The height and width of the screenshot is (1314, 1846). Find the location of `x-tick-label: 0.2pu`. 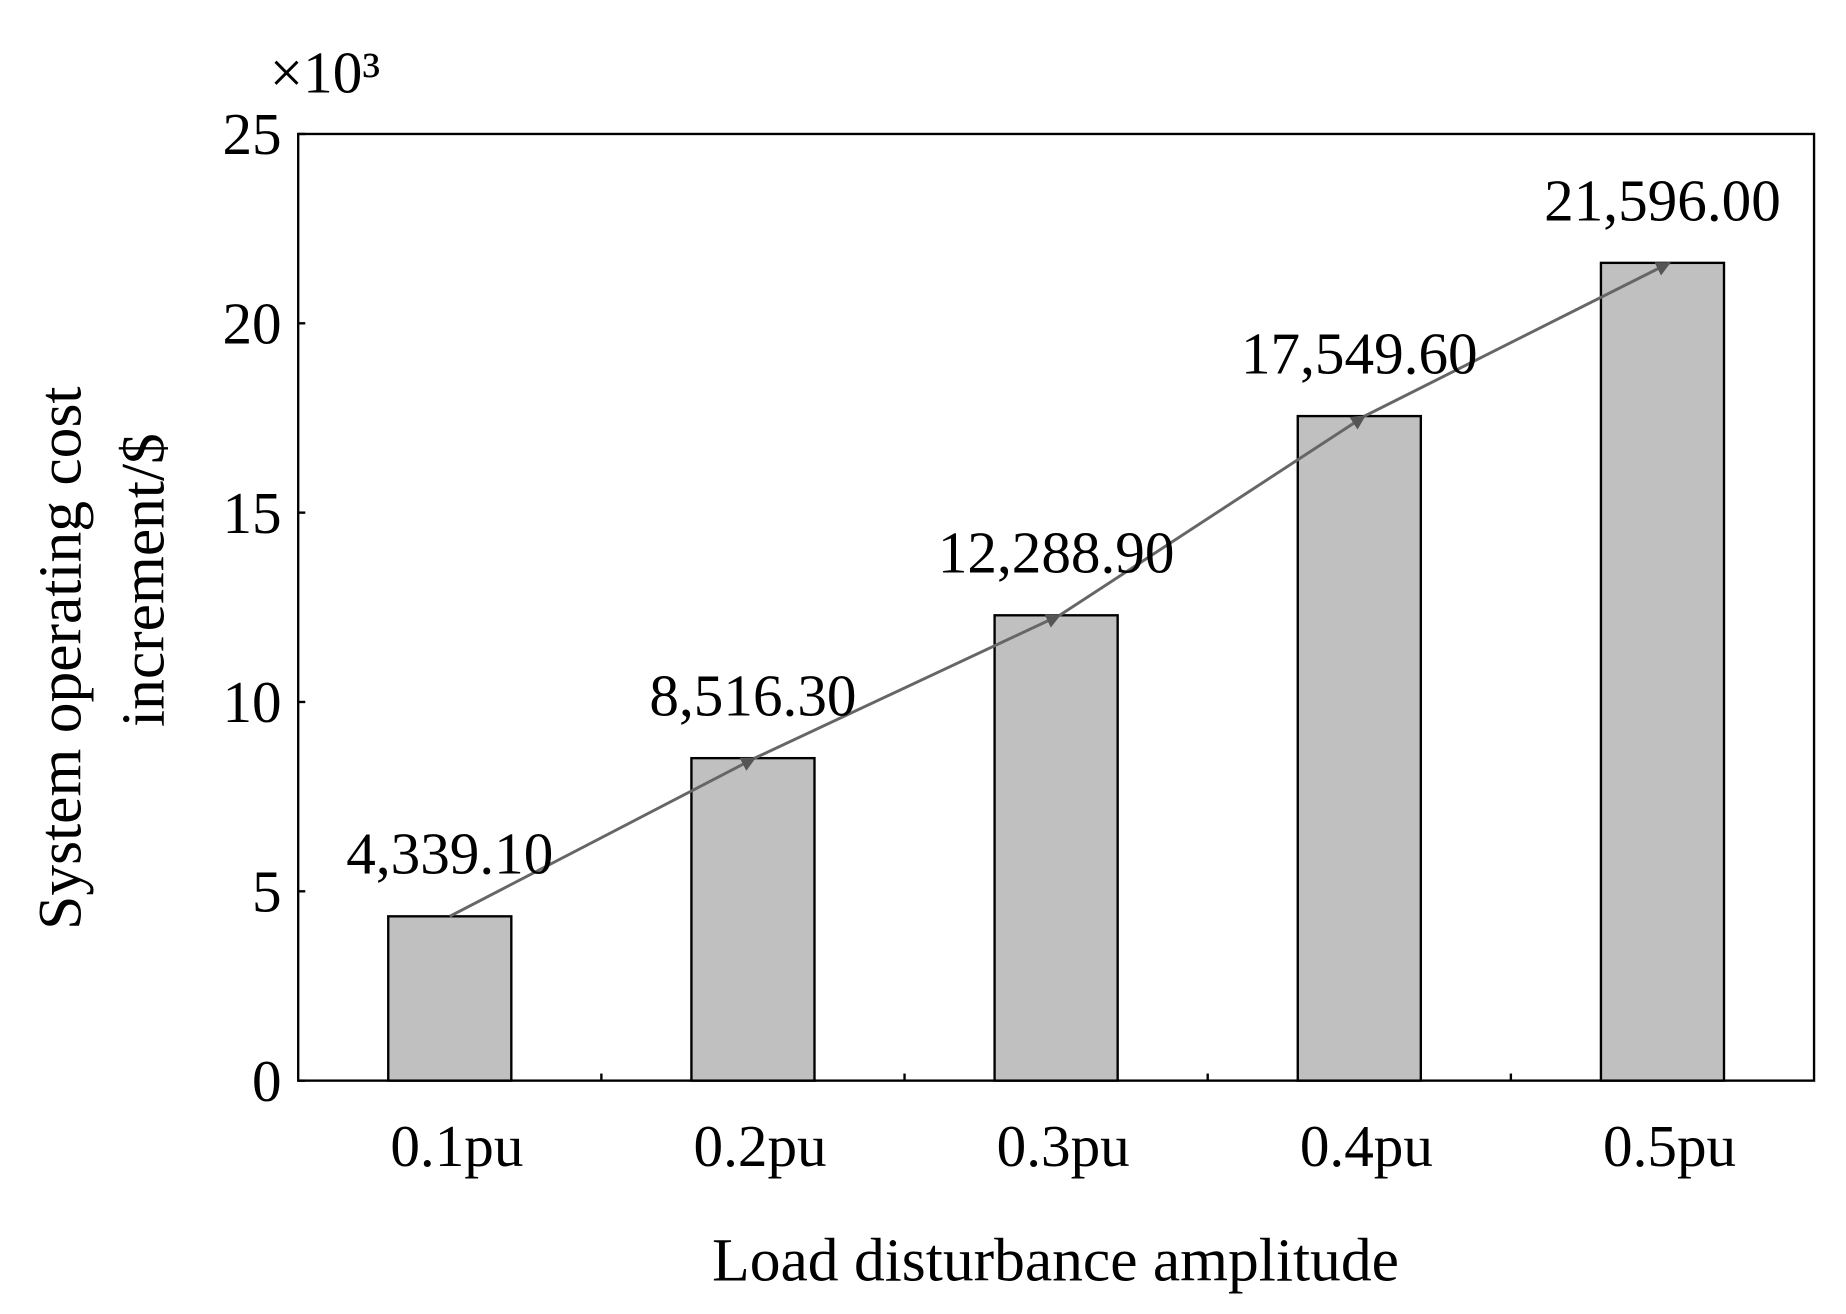

x-tick-label: 0.2pu is located at coordinates (760, 1146).